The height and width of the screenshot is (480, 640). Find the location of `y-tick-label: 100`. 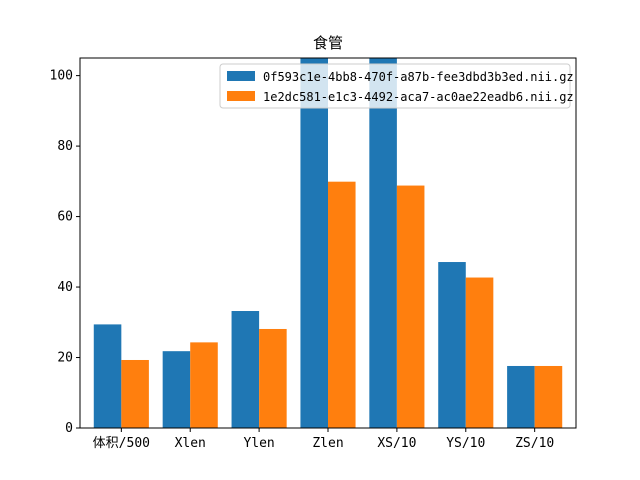

y-tick-label: 100 is located at coordinates (61, 76).